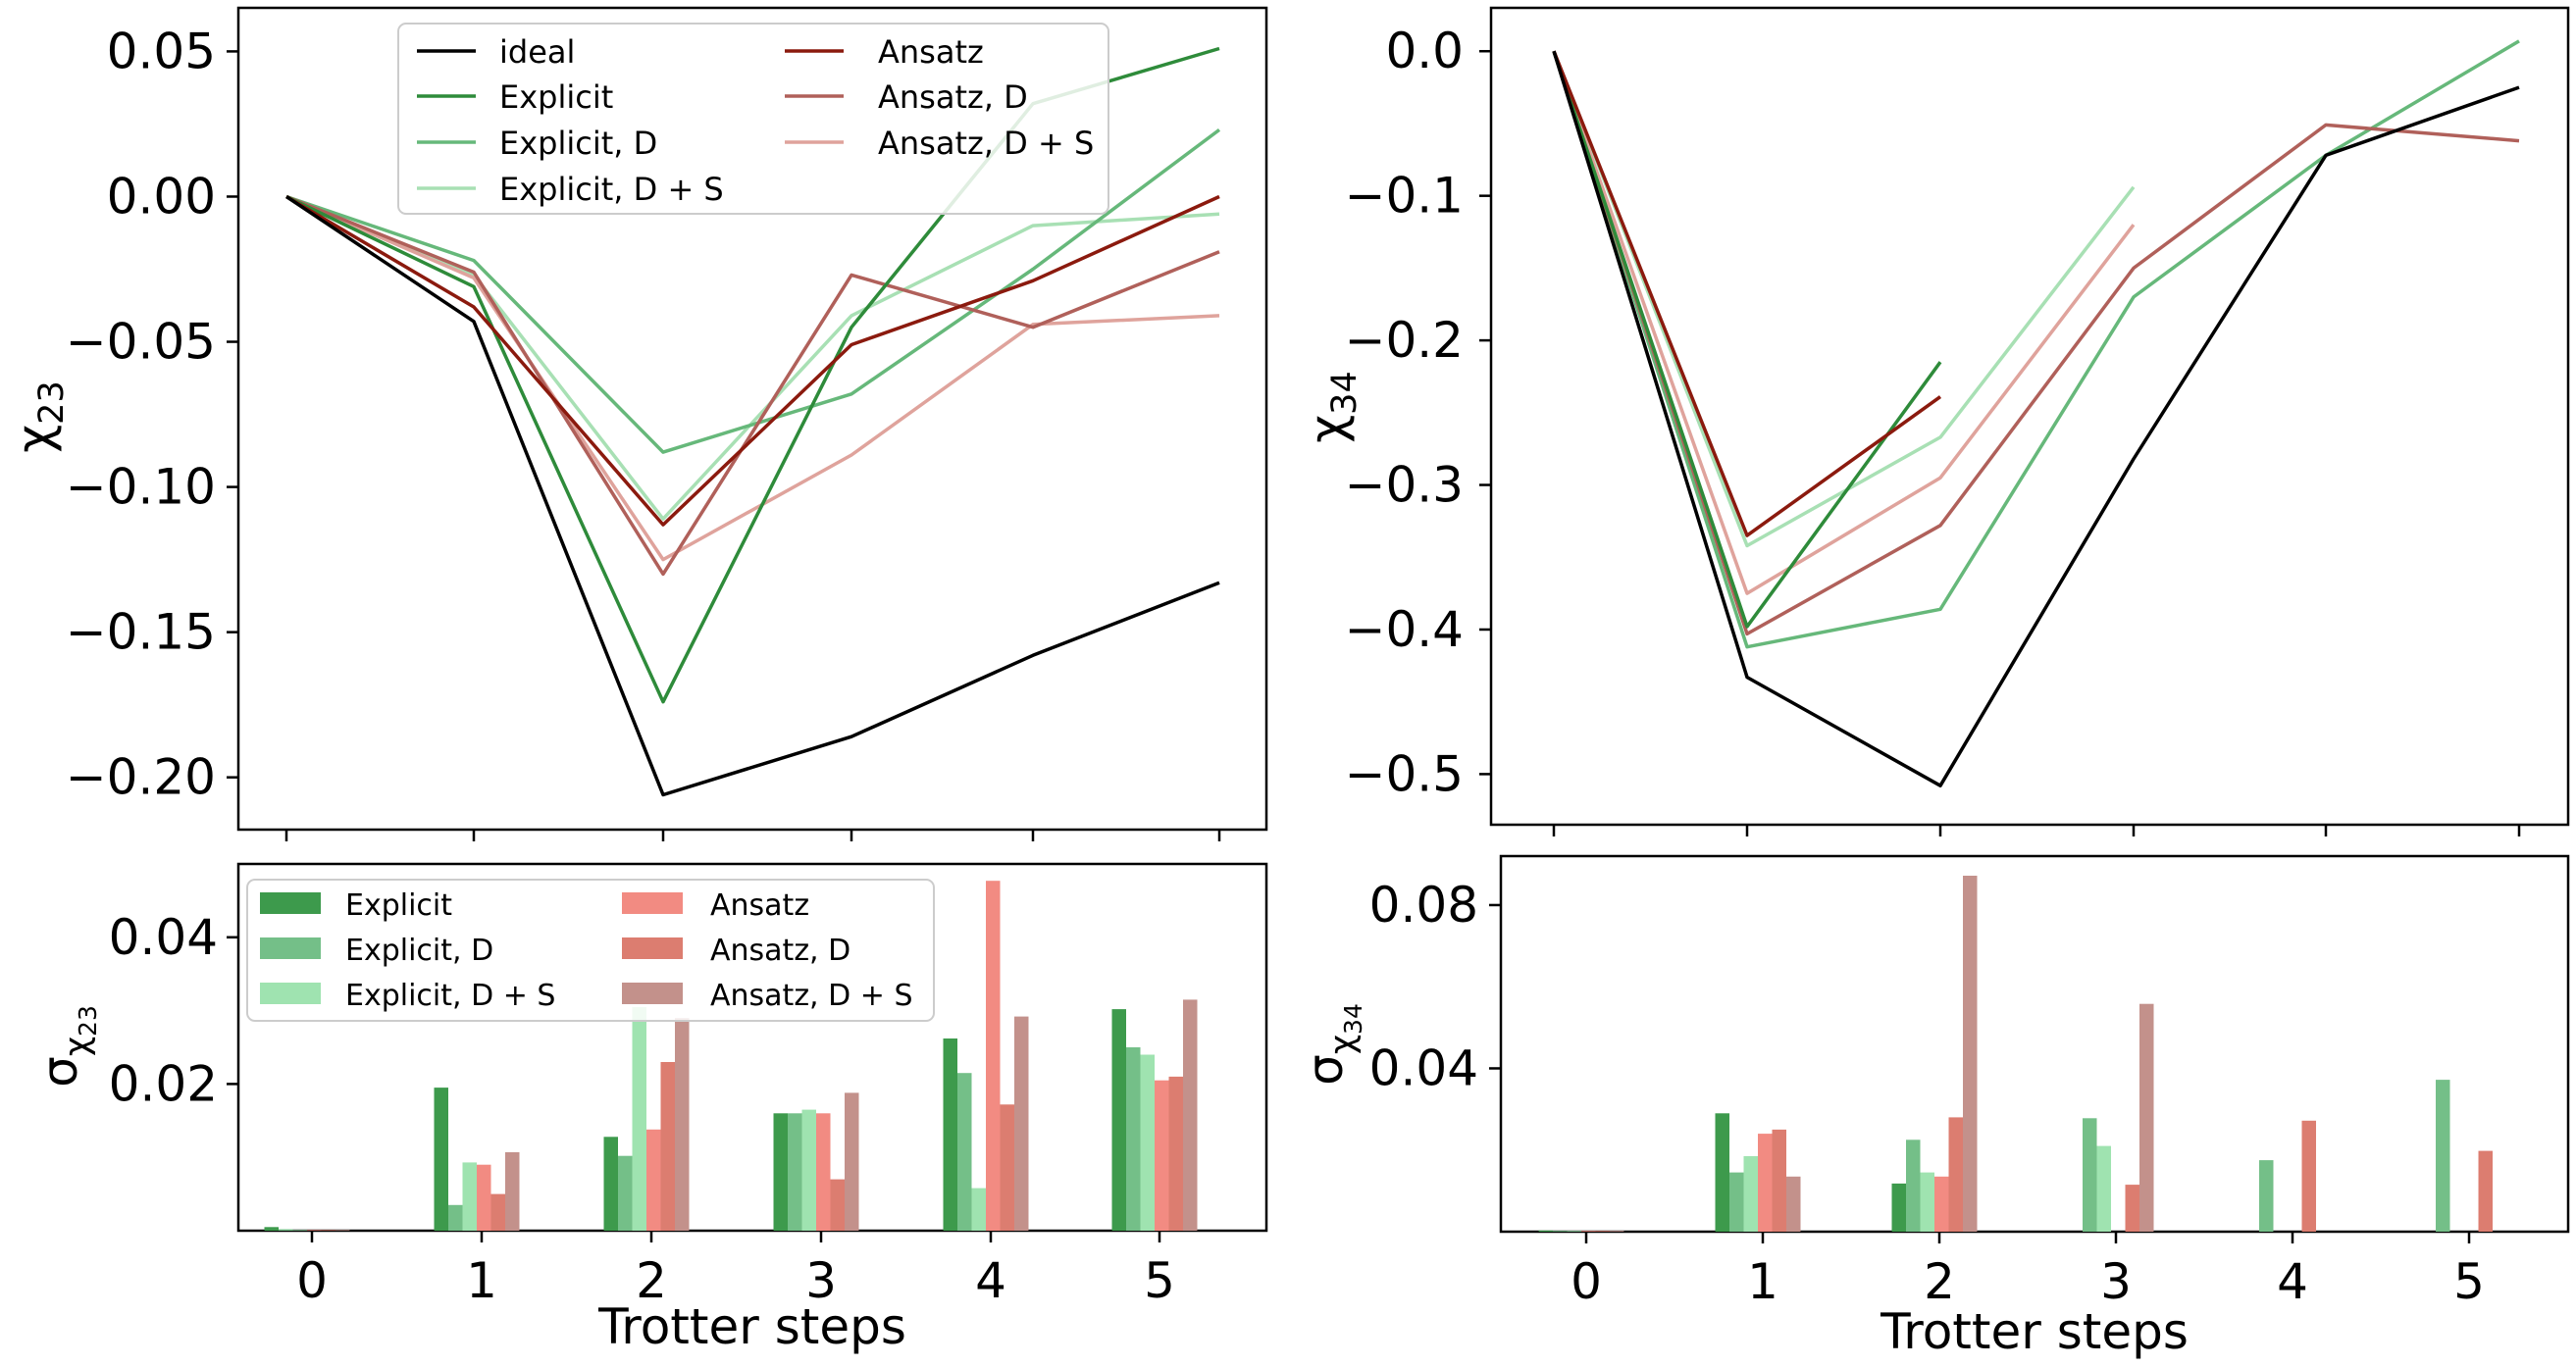 Image resolution: width=2576 pixels, height=1367 pixels. I want to click on y-tick-label: 0.02, so click(163, 1083).